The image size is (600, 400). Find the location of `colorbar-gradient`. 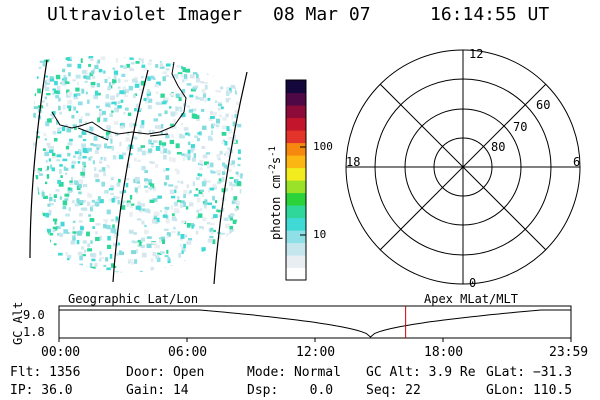

colorbar-gradient is located at coordinates (296, 180).